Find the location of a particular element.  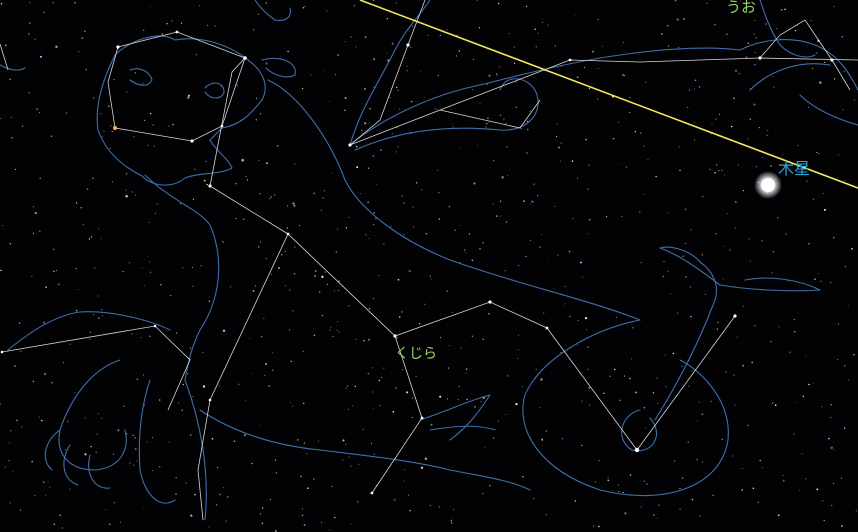

jupiter-planet is located at coordinates (768, 185).